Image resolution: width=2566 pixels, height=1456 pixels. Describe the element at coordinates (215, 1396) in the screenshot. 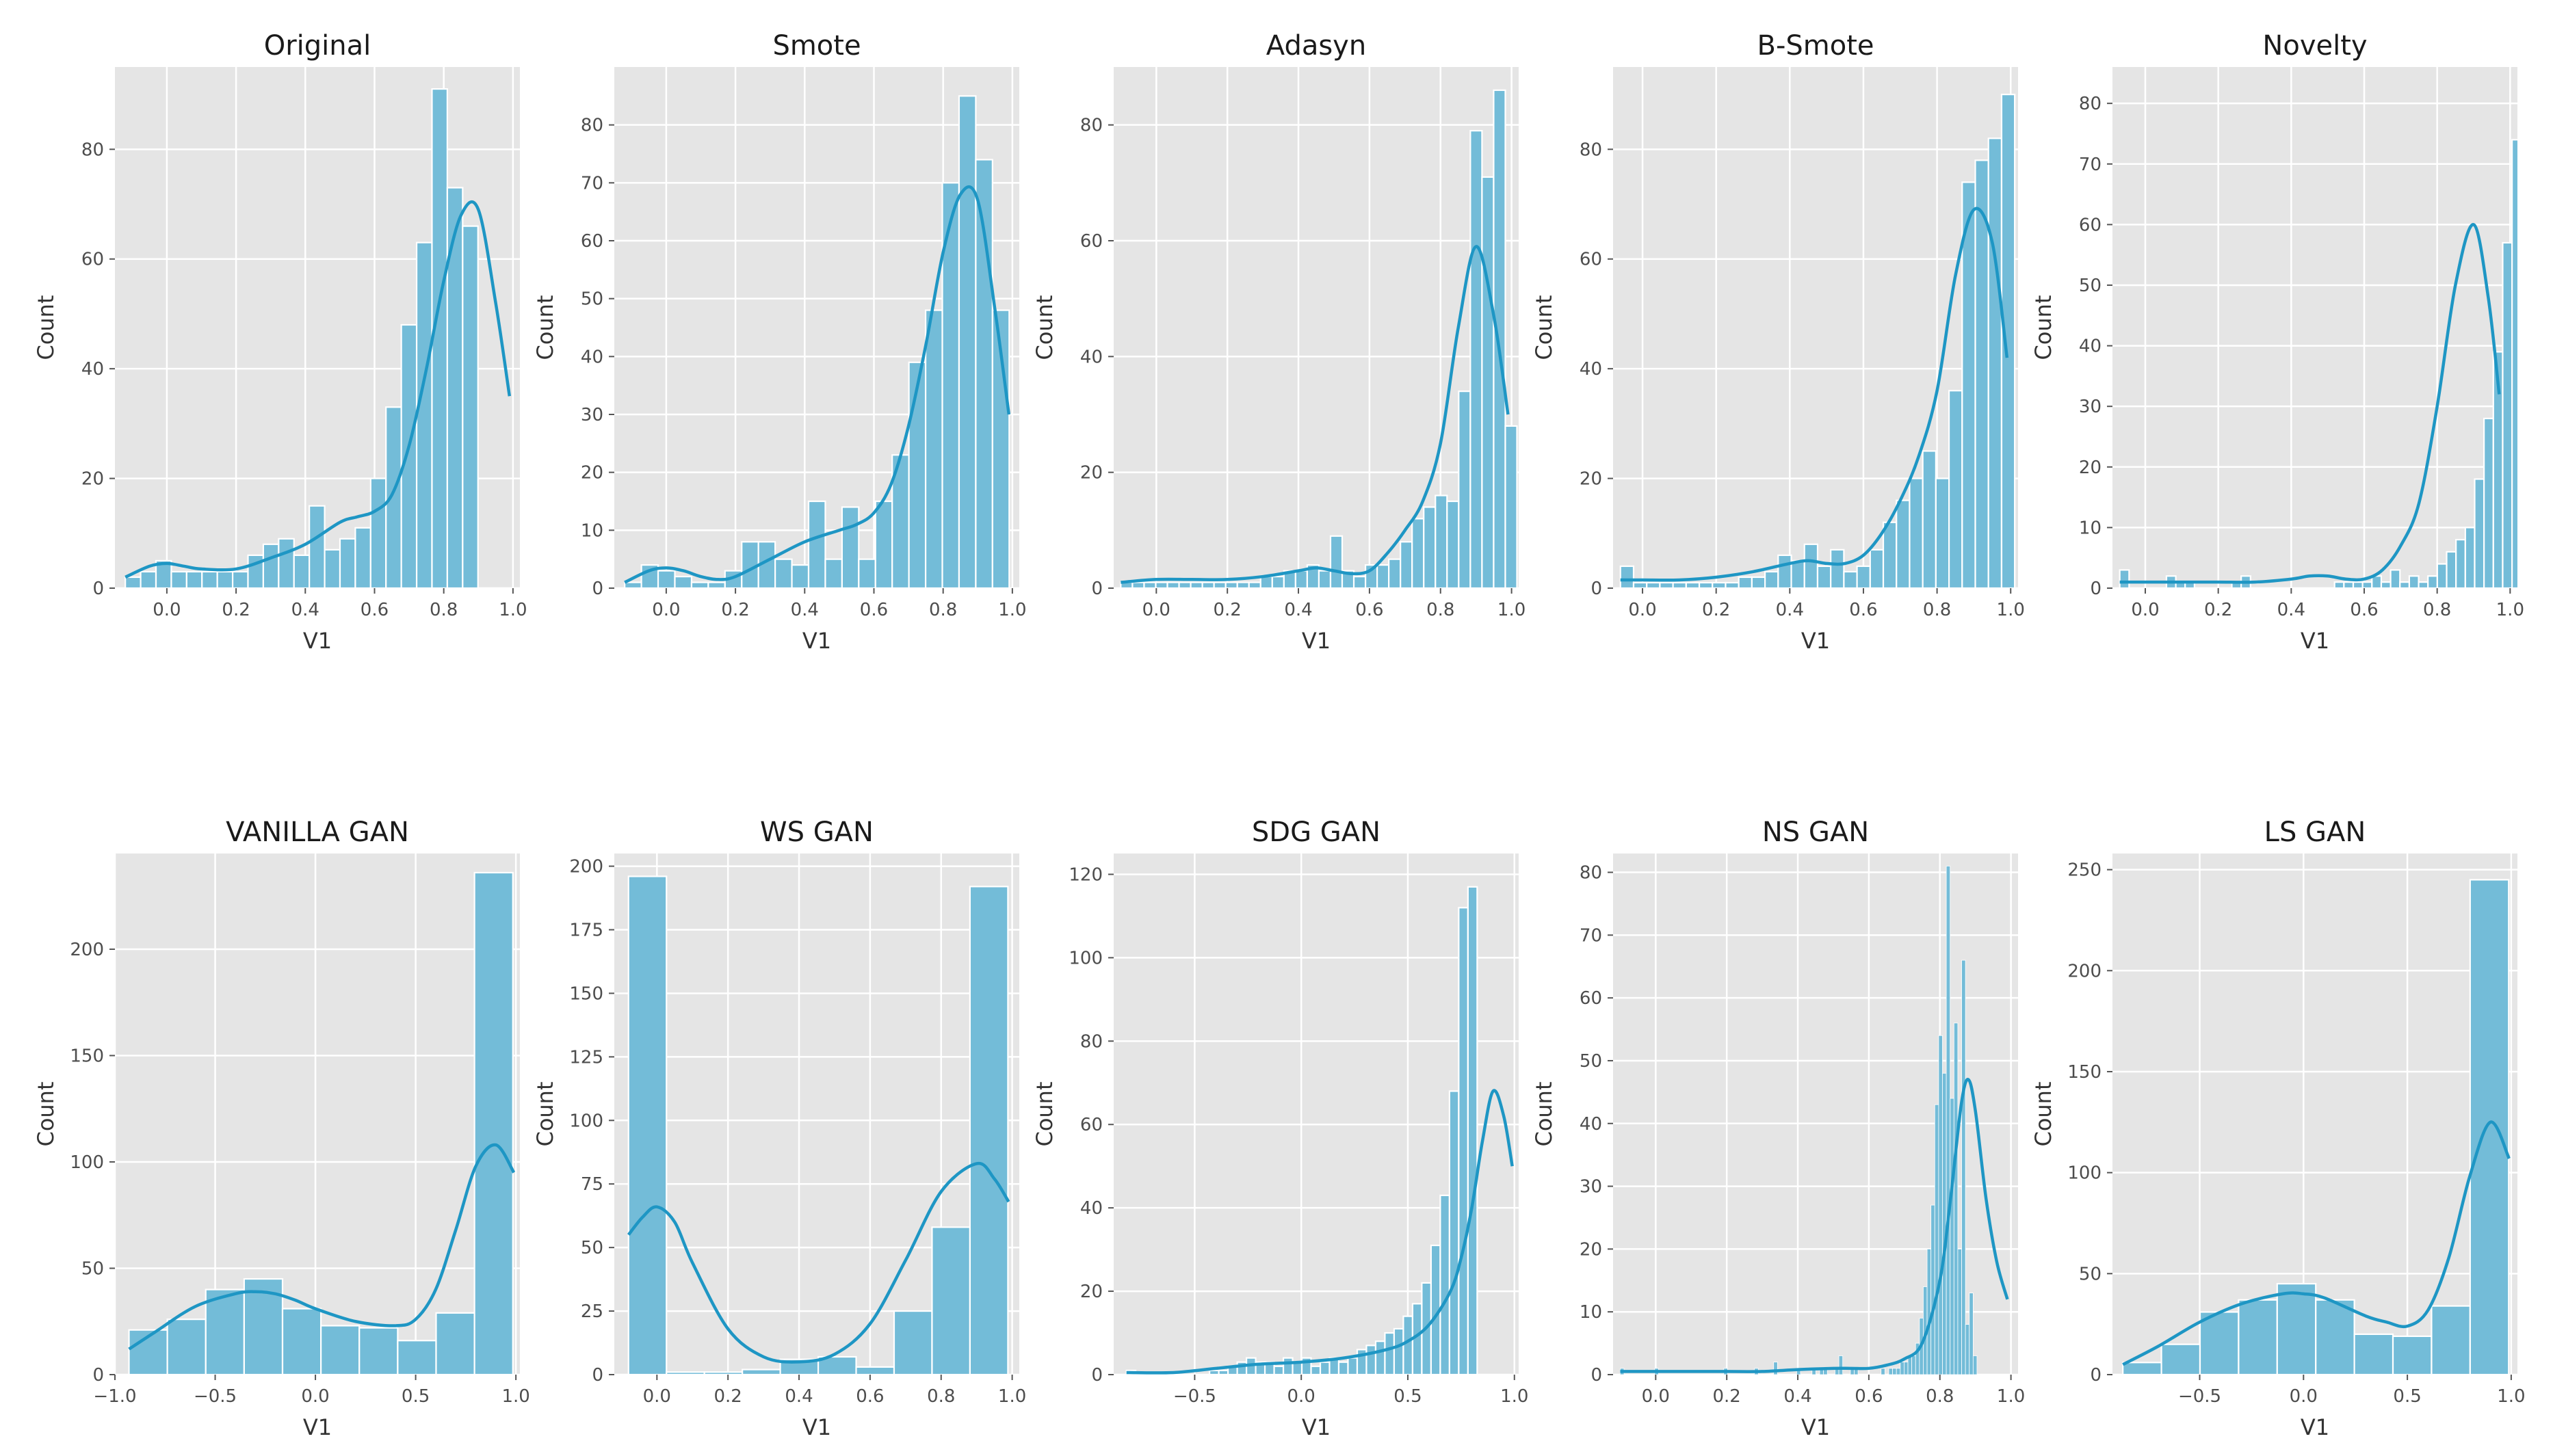

I see `x-tick-label: −0.5` at that location.